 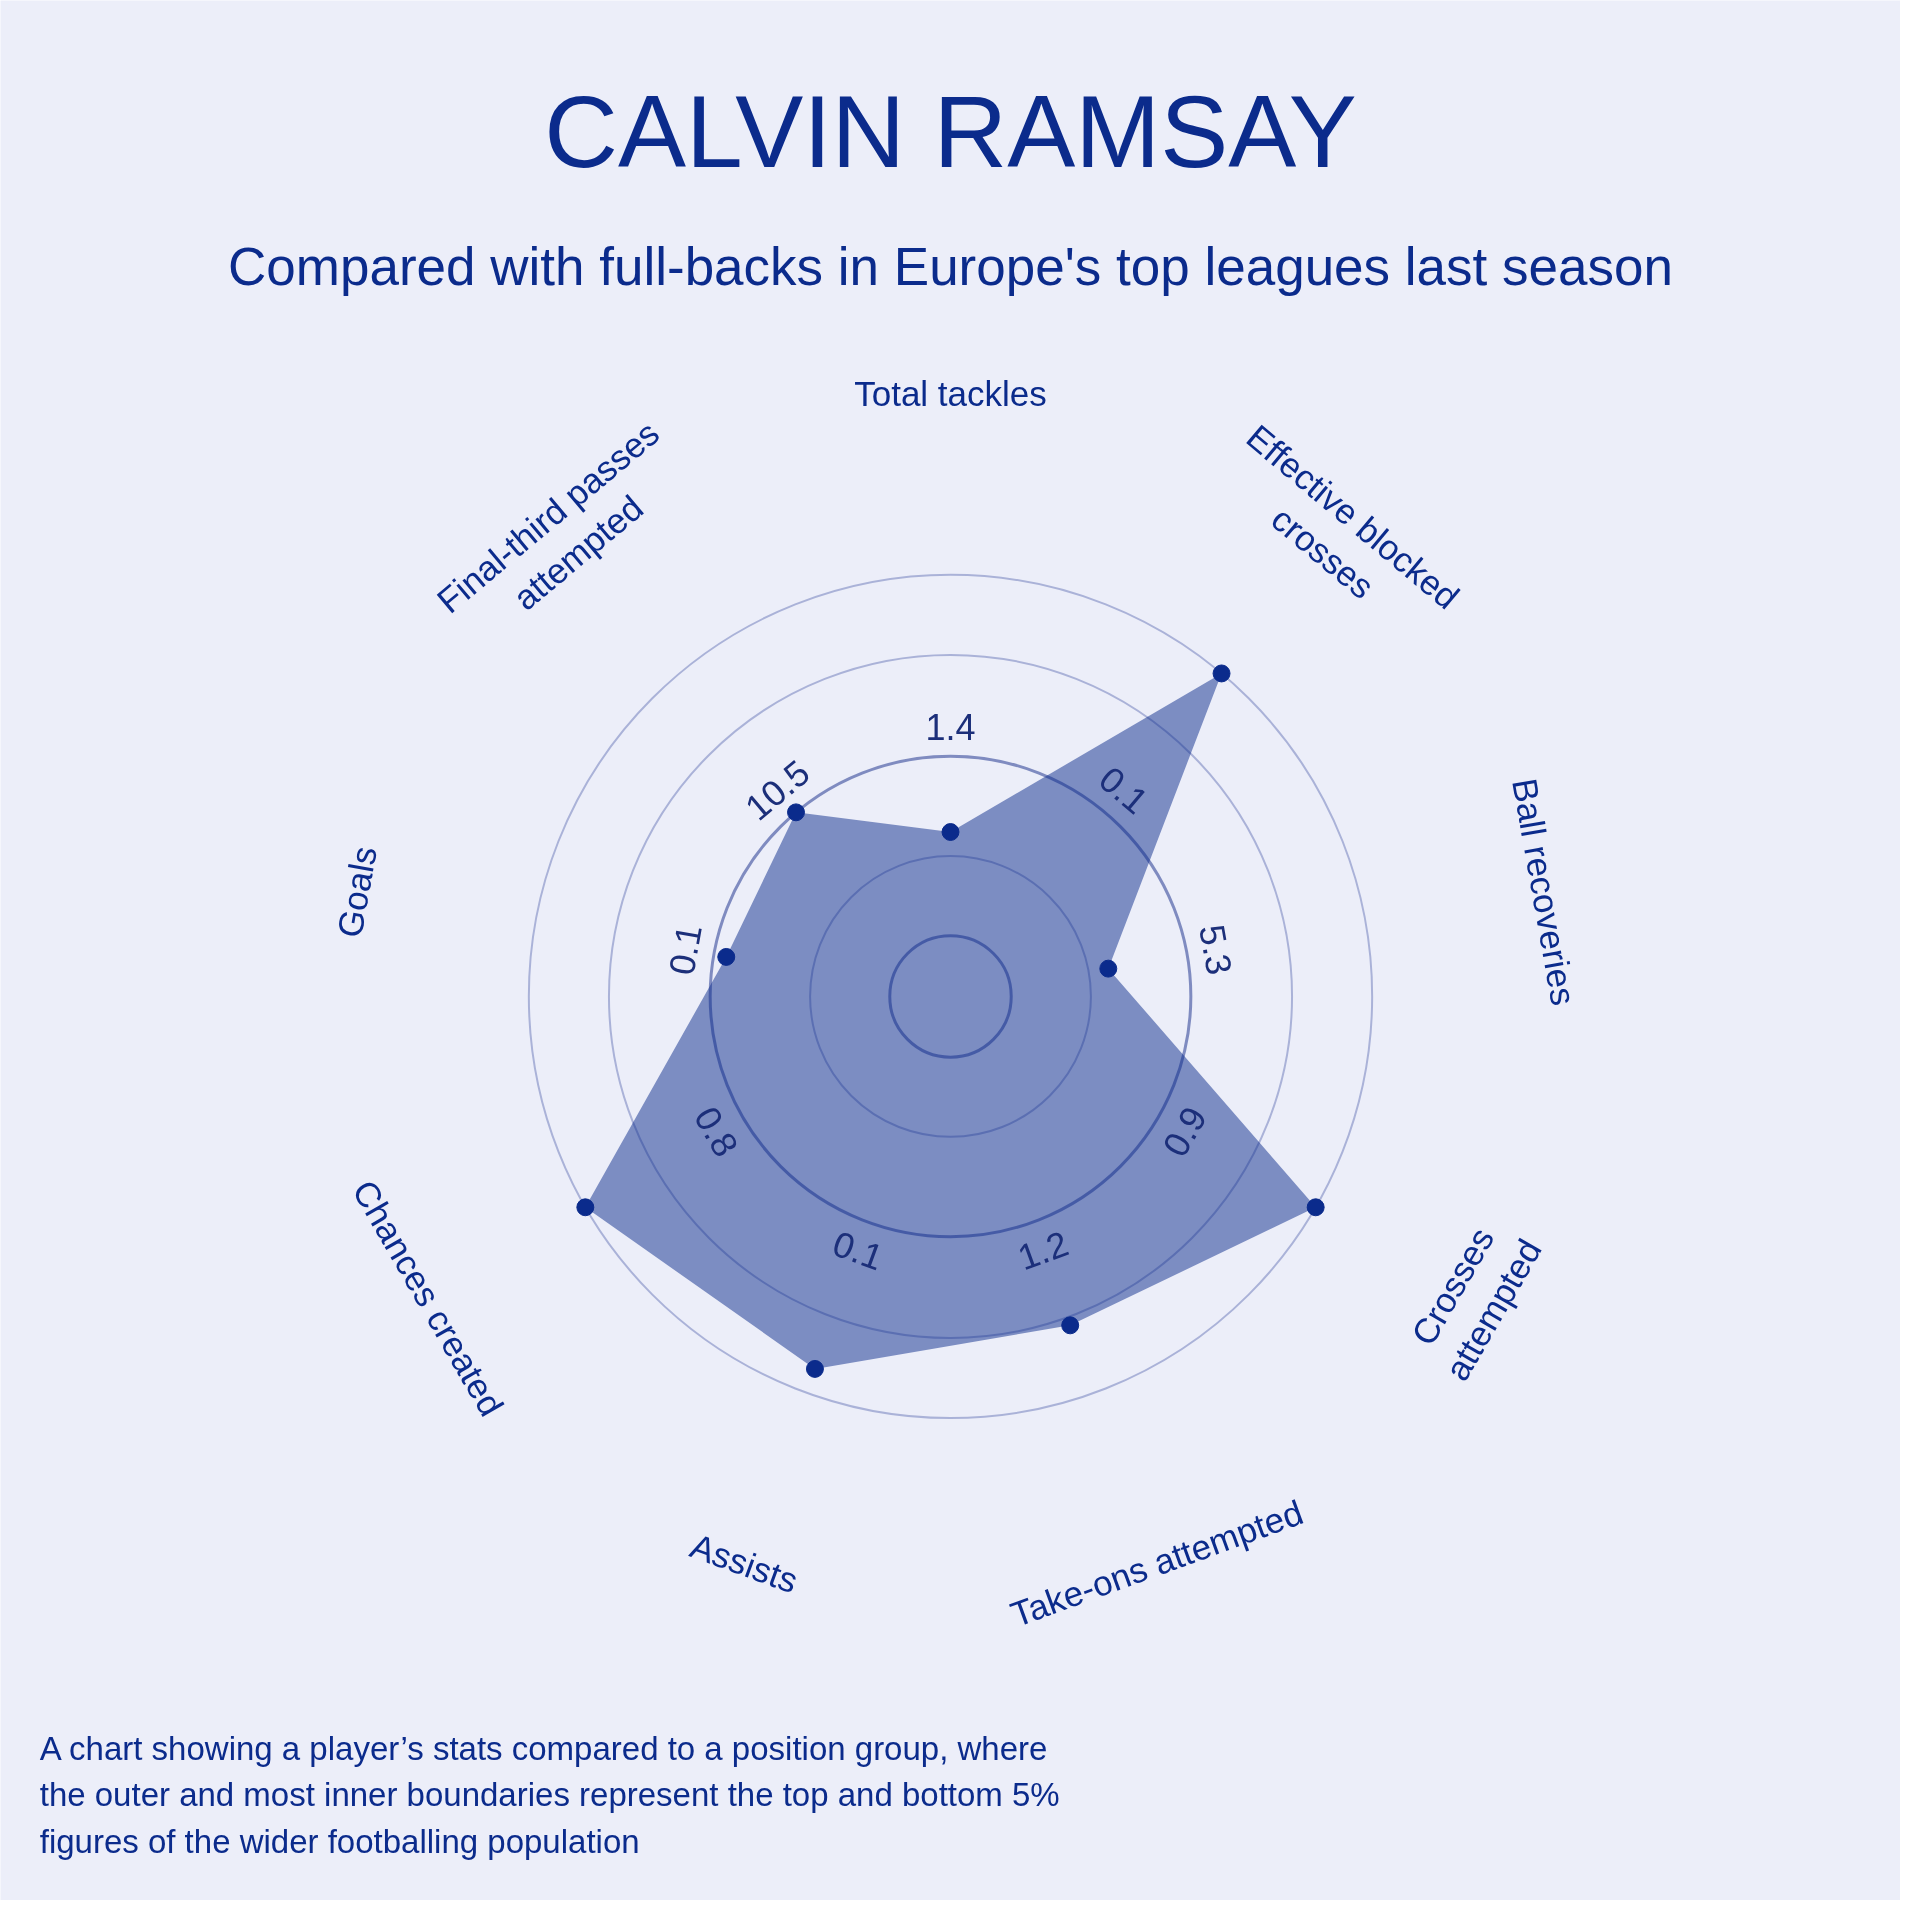 What do you see at coordinates (777, 790) in the screenshot?
I see `text: 10.5` at bounding box center [777, 790].